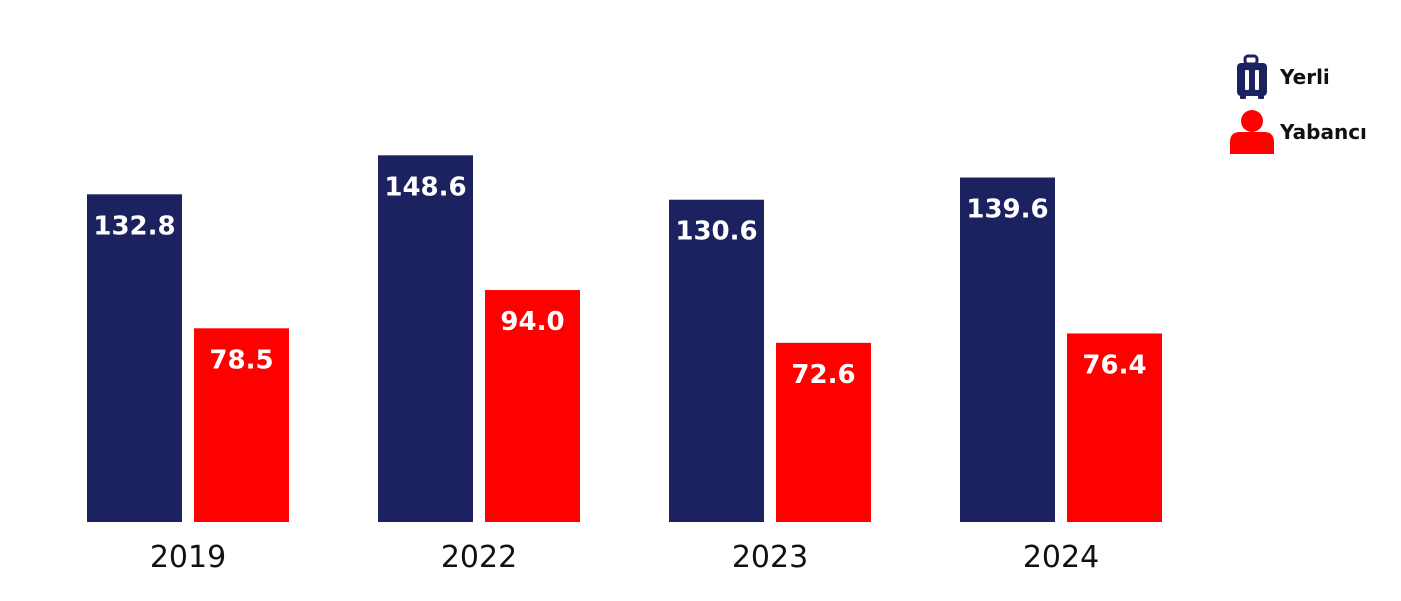 The width and height of the screenshot is (1401, 601). Describe the element at coordinates (532, 406) in the screenshot. I see `bar-yabanci-2022` at that location.